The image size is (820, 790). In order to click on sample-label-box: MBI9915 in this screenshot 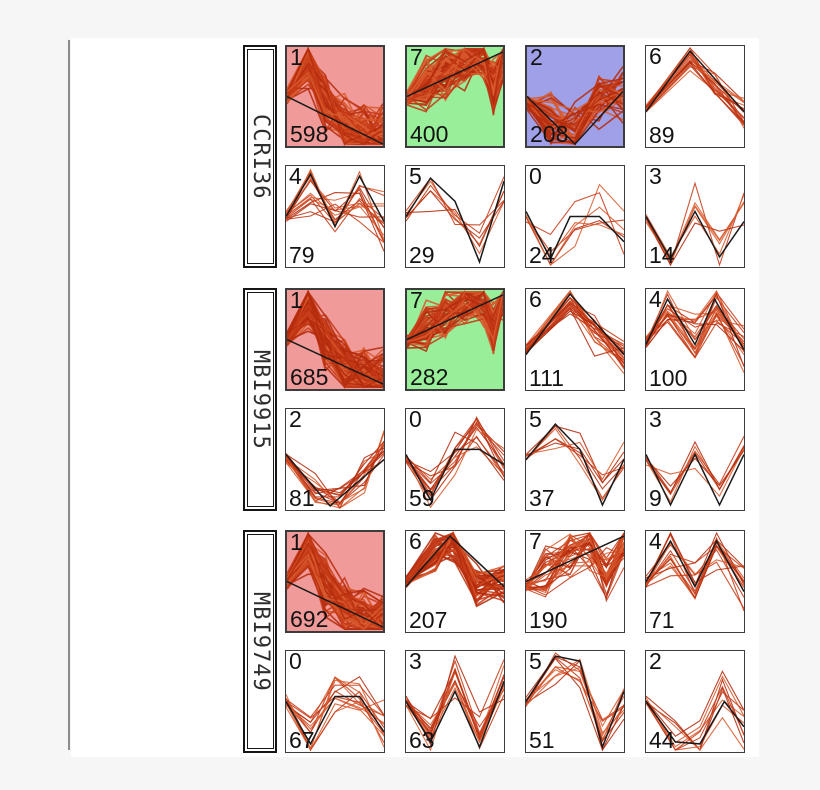, I will do `click(260, 399)`.